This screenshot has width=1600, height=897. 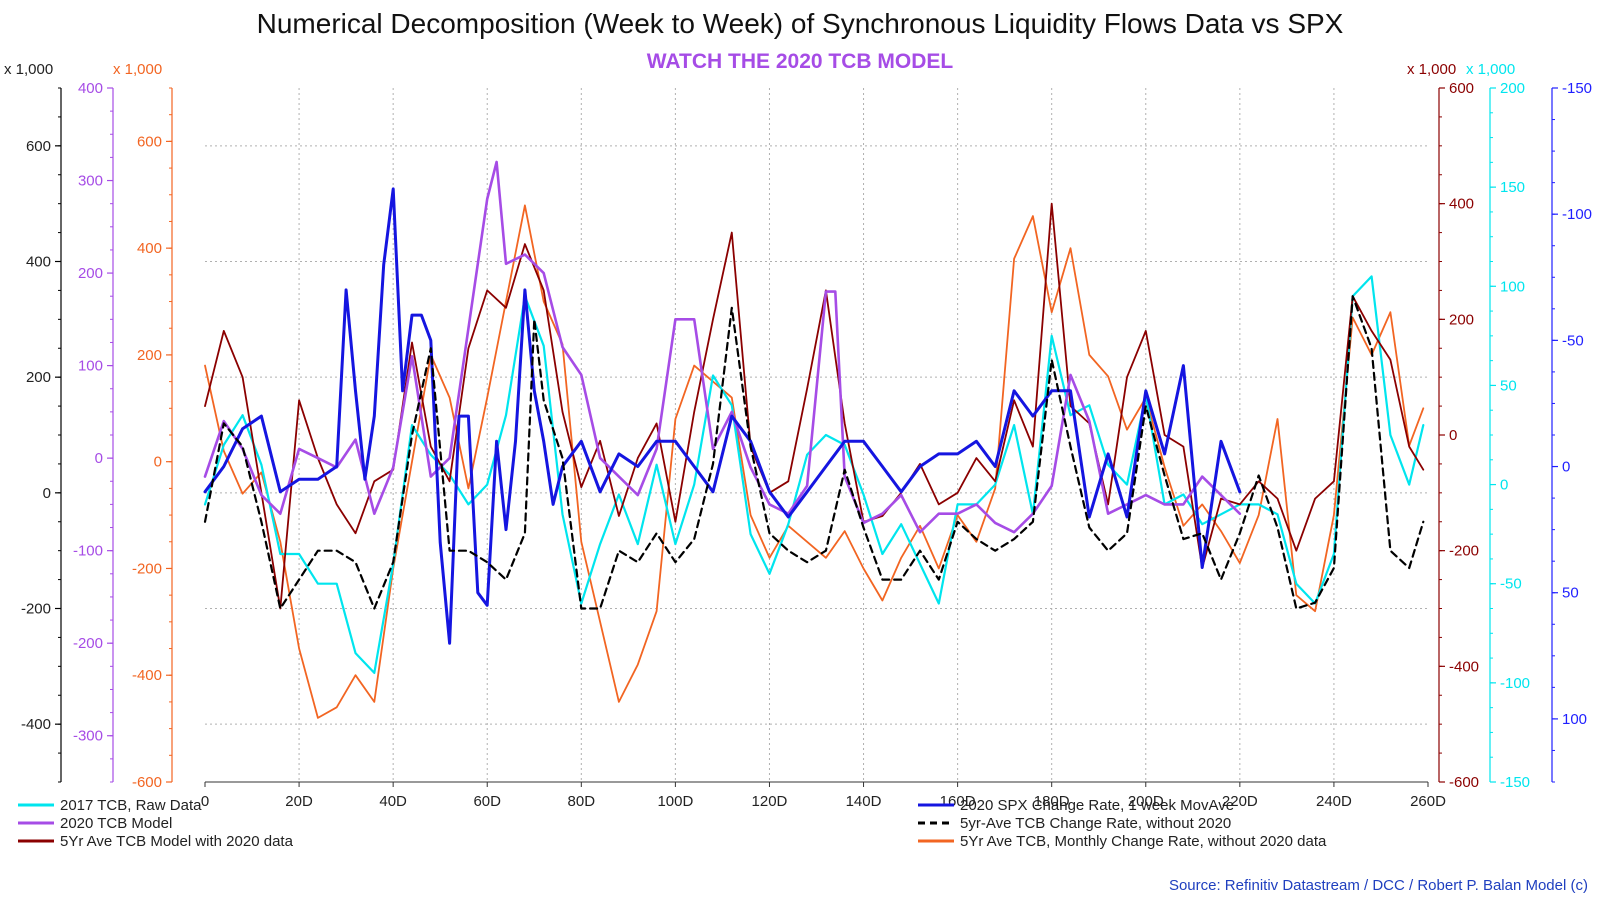 I want to click on legend-label: 5Yr Ave TCB Model with 2020 data, so click(x=177, y=841).